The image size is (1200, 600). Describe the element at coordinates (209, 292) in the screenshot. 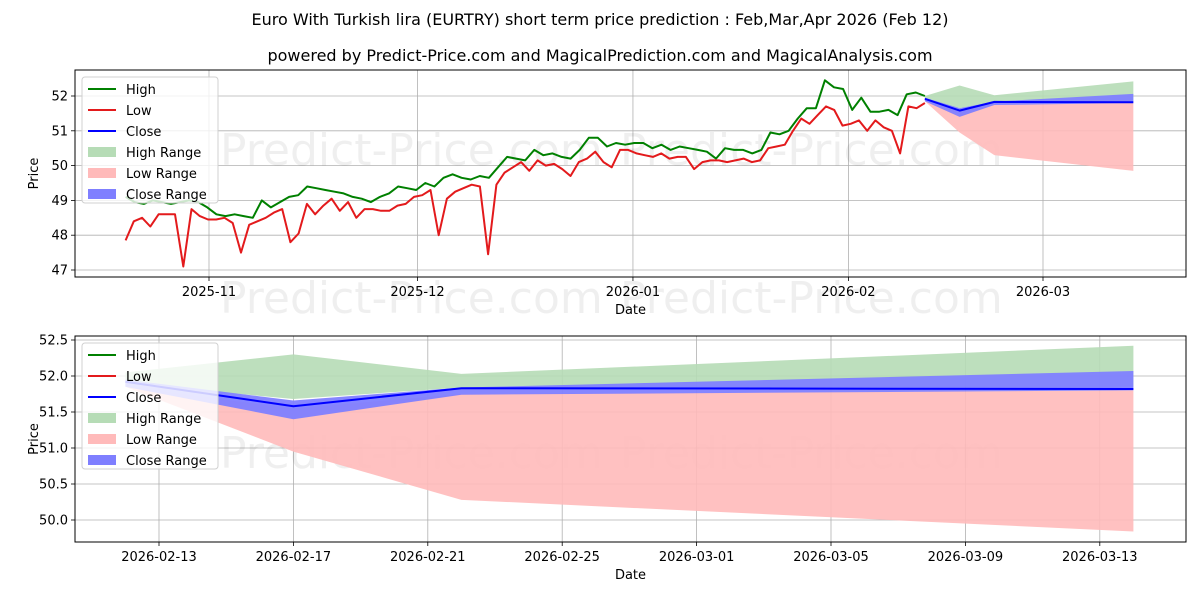

I see `x-tick-label: 2025-11` at that location.